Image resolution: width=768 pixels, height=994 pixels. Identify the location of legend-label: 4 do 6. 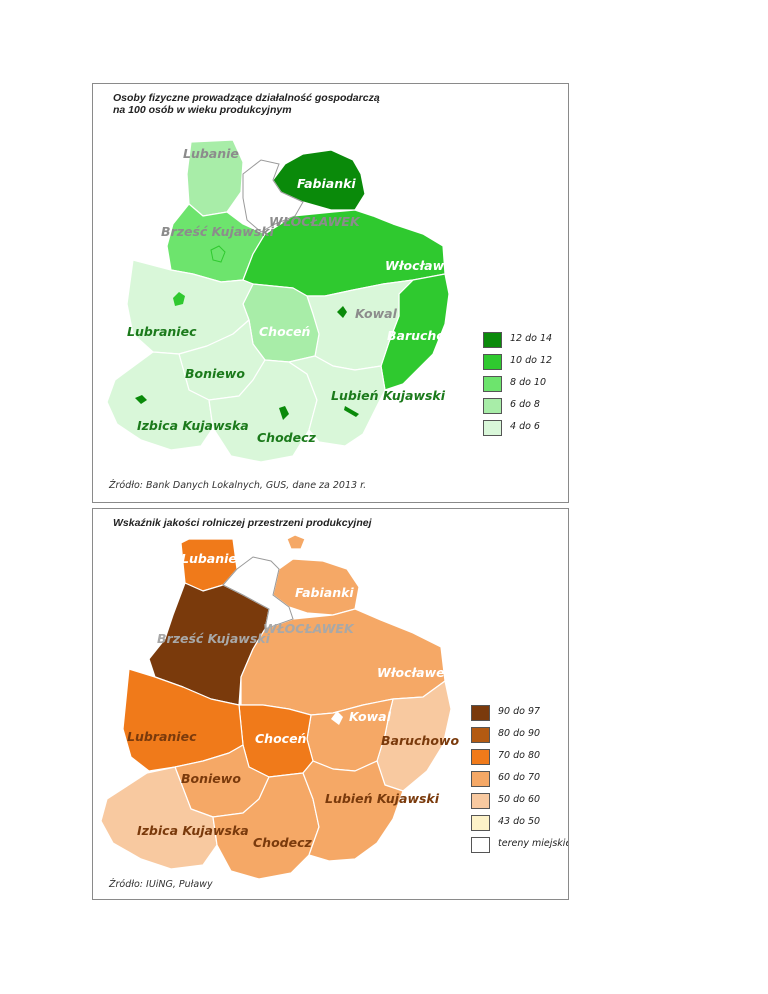
(525, 426).